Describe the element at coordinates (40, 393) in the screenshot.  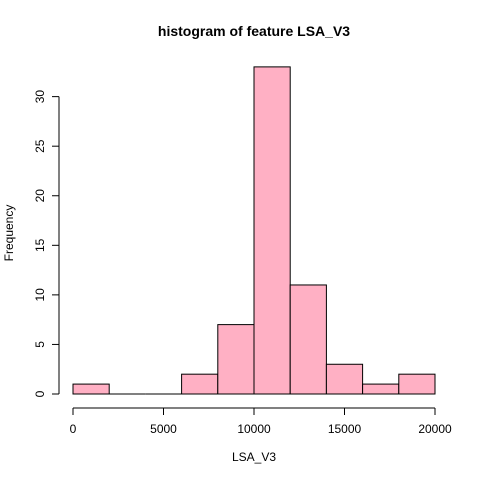
I see `y-tick-label-0: 0` at that location.